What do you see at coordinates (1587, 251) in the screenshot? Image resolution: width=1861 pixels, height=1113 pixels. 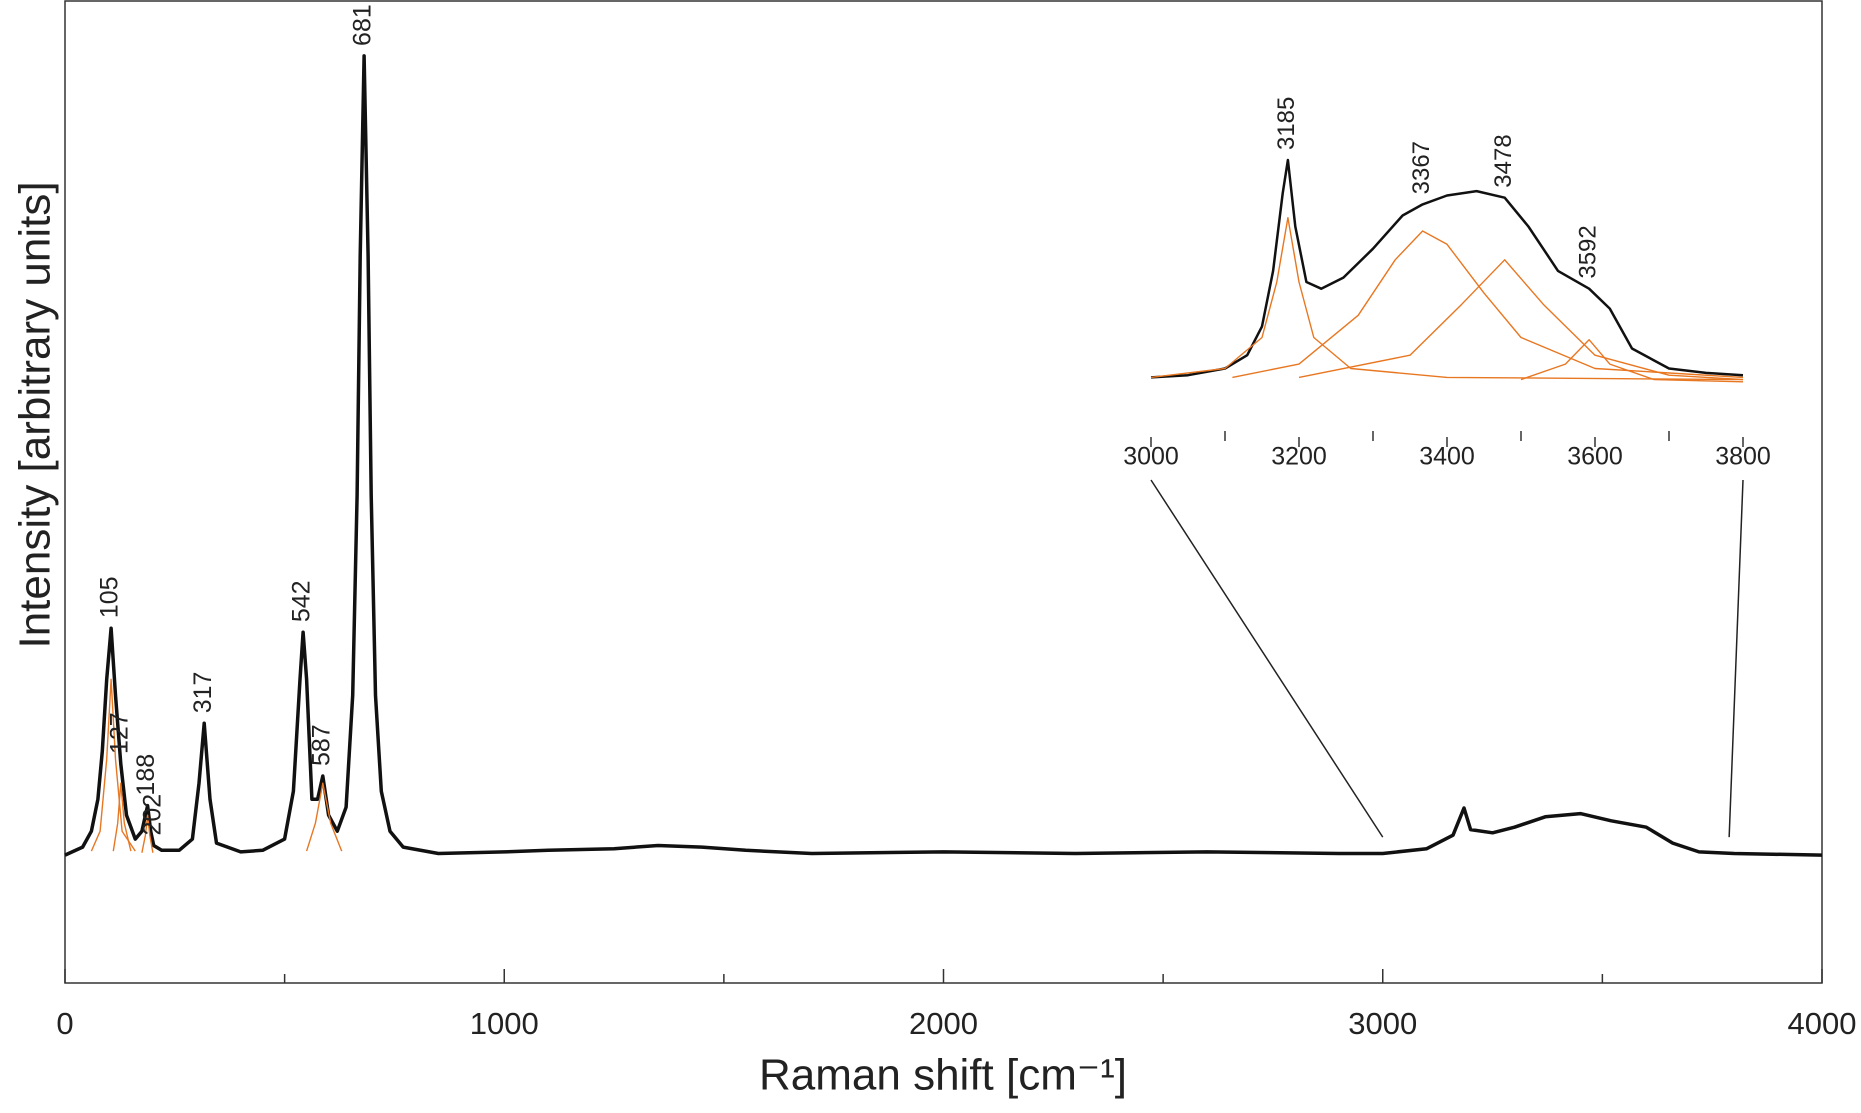 I see `peak-label: 3592` at bounding box center [1587, 251].